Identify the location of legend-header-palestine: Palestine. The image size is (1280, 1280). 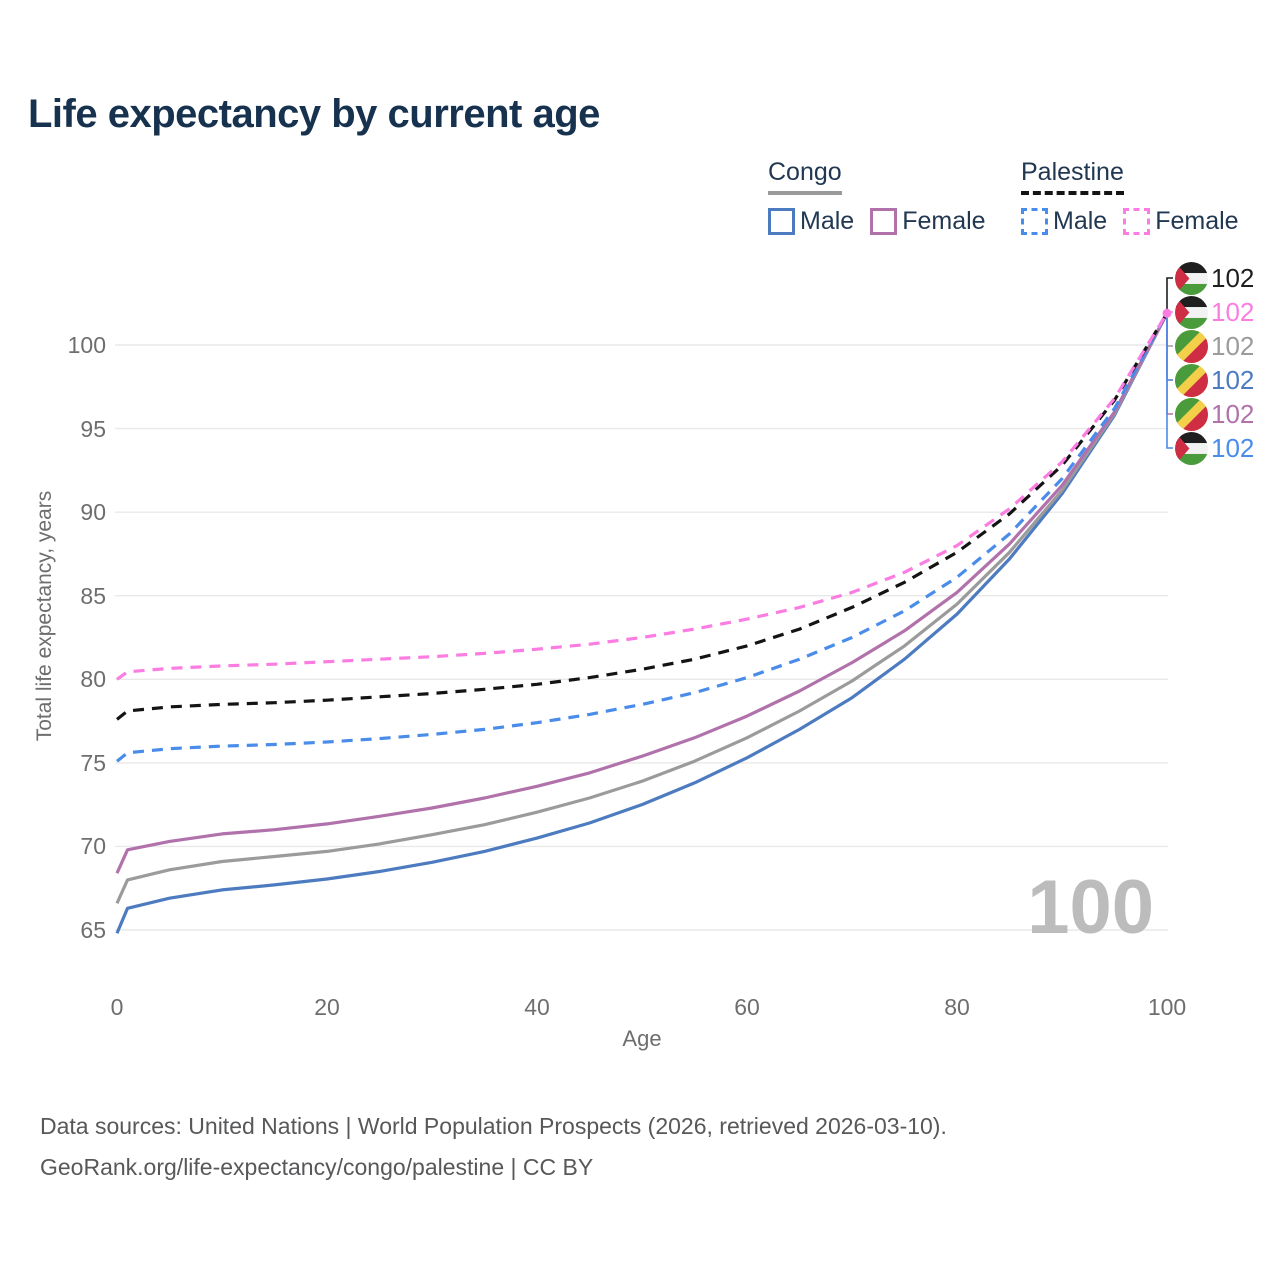
(1072, 176).